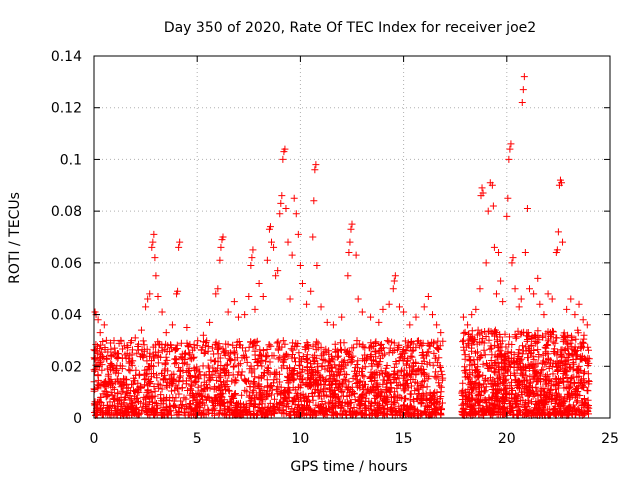 The image size is (640, 480). I want to click on y-tick-label: 0.12, so click(66, 109).